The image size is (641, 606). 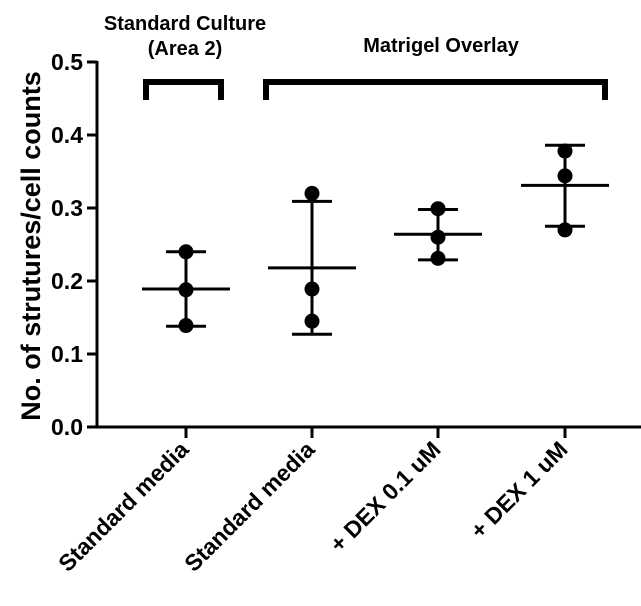 What do you see at coordinates (185, 49) in the screenshot?
I see `annotation-label: (Area 2)` at bounding box center [185, 49].